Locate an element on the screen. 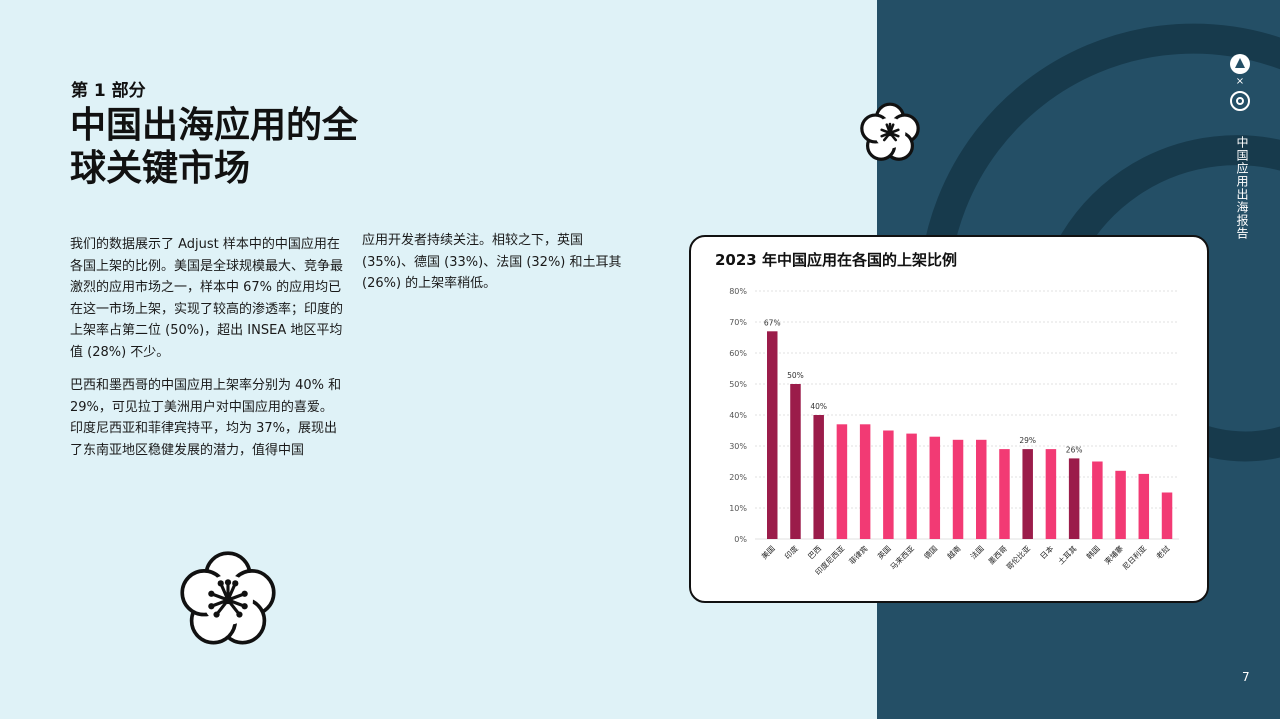 The image size is (1280, 719). y-tick-label: 40% is located at coordinates (738, 415).